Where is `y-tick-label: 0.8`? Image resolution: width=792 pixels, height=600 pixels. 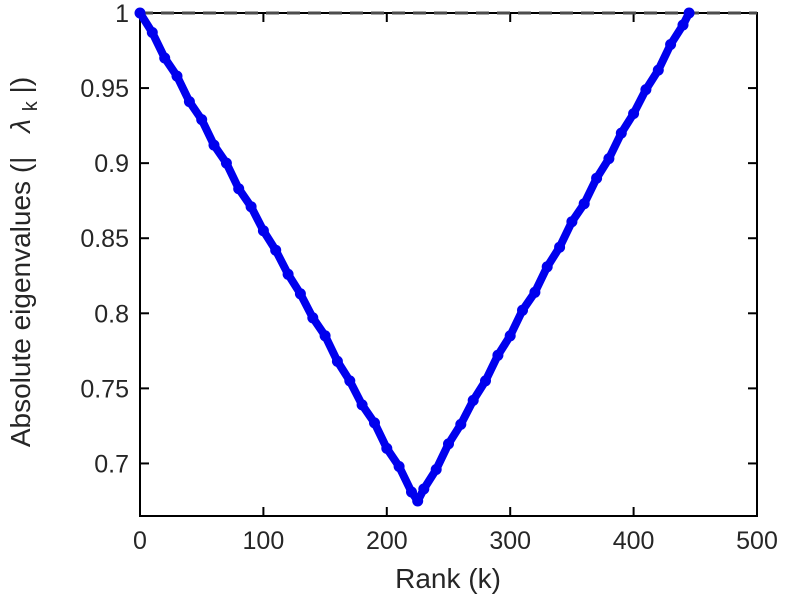
y-tick-label: 0.8 is located at coordinates (111, 314).